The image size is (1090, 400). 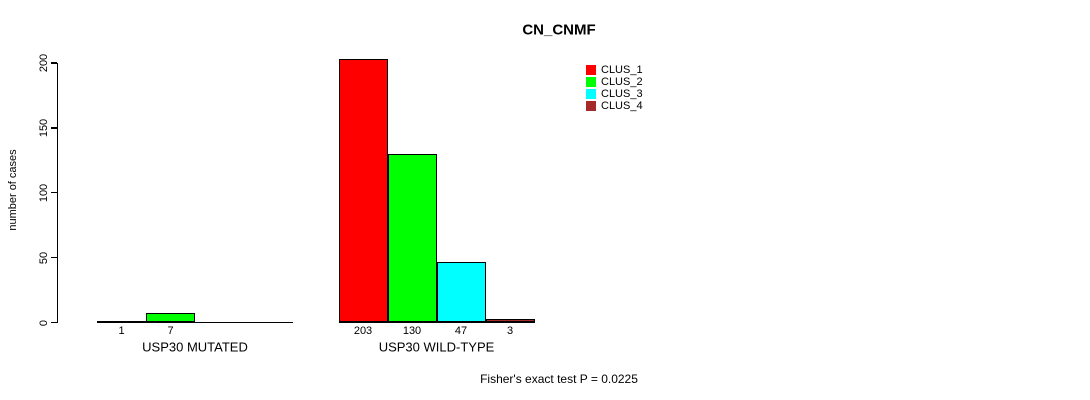 What do you see at coordinates (510, 331) in the screenshot?
I see `bar-value-label: 3` at bounding box center [510, 331].